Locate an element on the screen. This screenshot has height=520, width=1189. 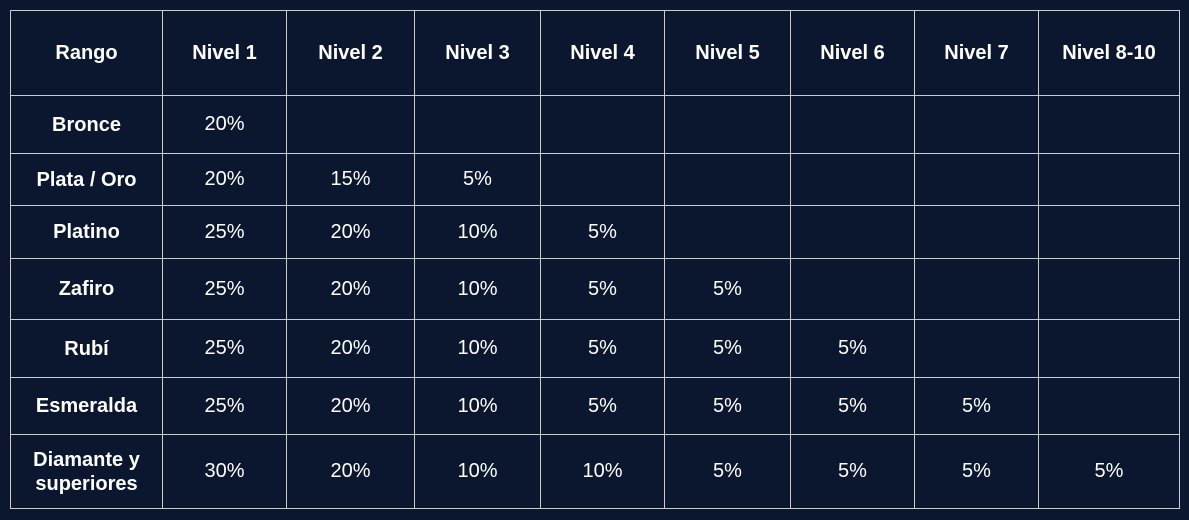
percentage-cell: 15% is located at coordinates (350, 179).